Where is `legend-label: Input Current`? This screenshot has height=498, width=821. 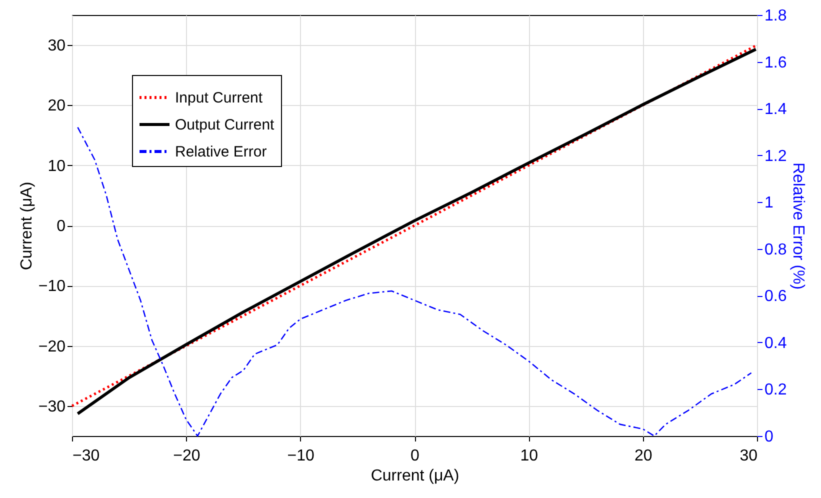
legend-label: Input Current is located at coordinates (219, 98).